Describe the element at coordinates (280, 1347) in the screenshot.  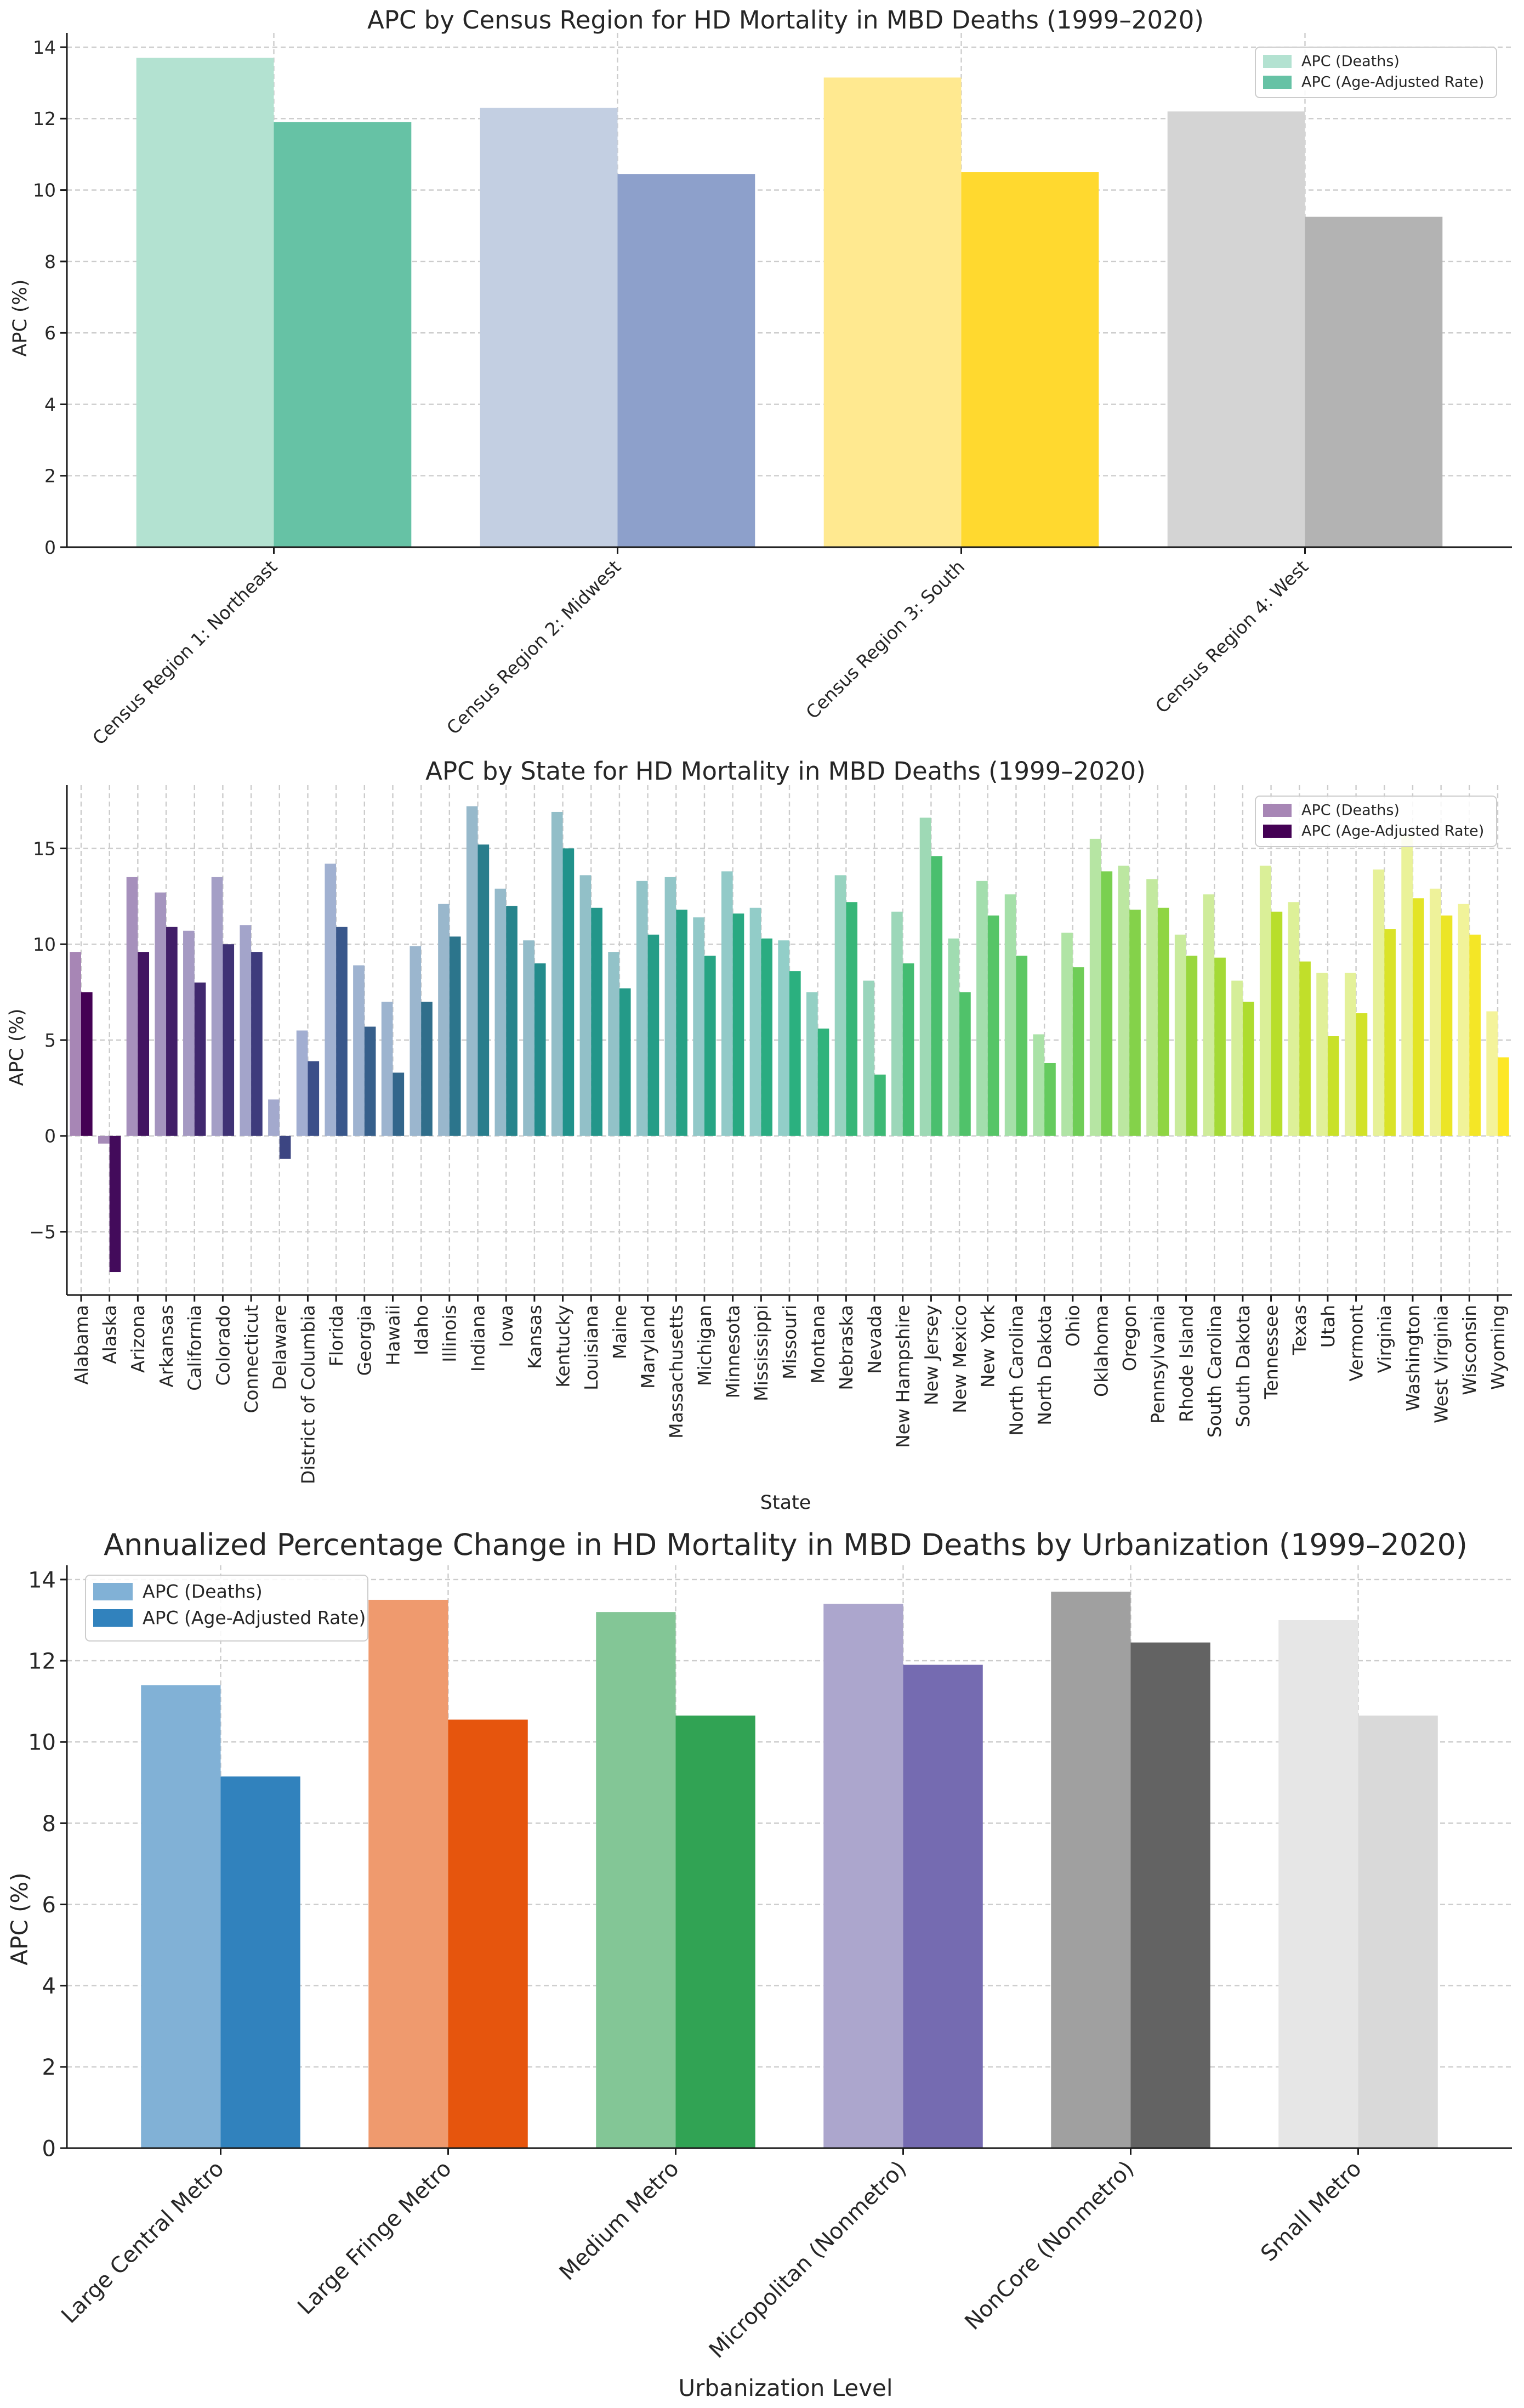
I see `state-x-tick-label: Delaware` at that location.